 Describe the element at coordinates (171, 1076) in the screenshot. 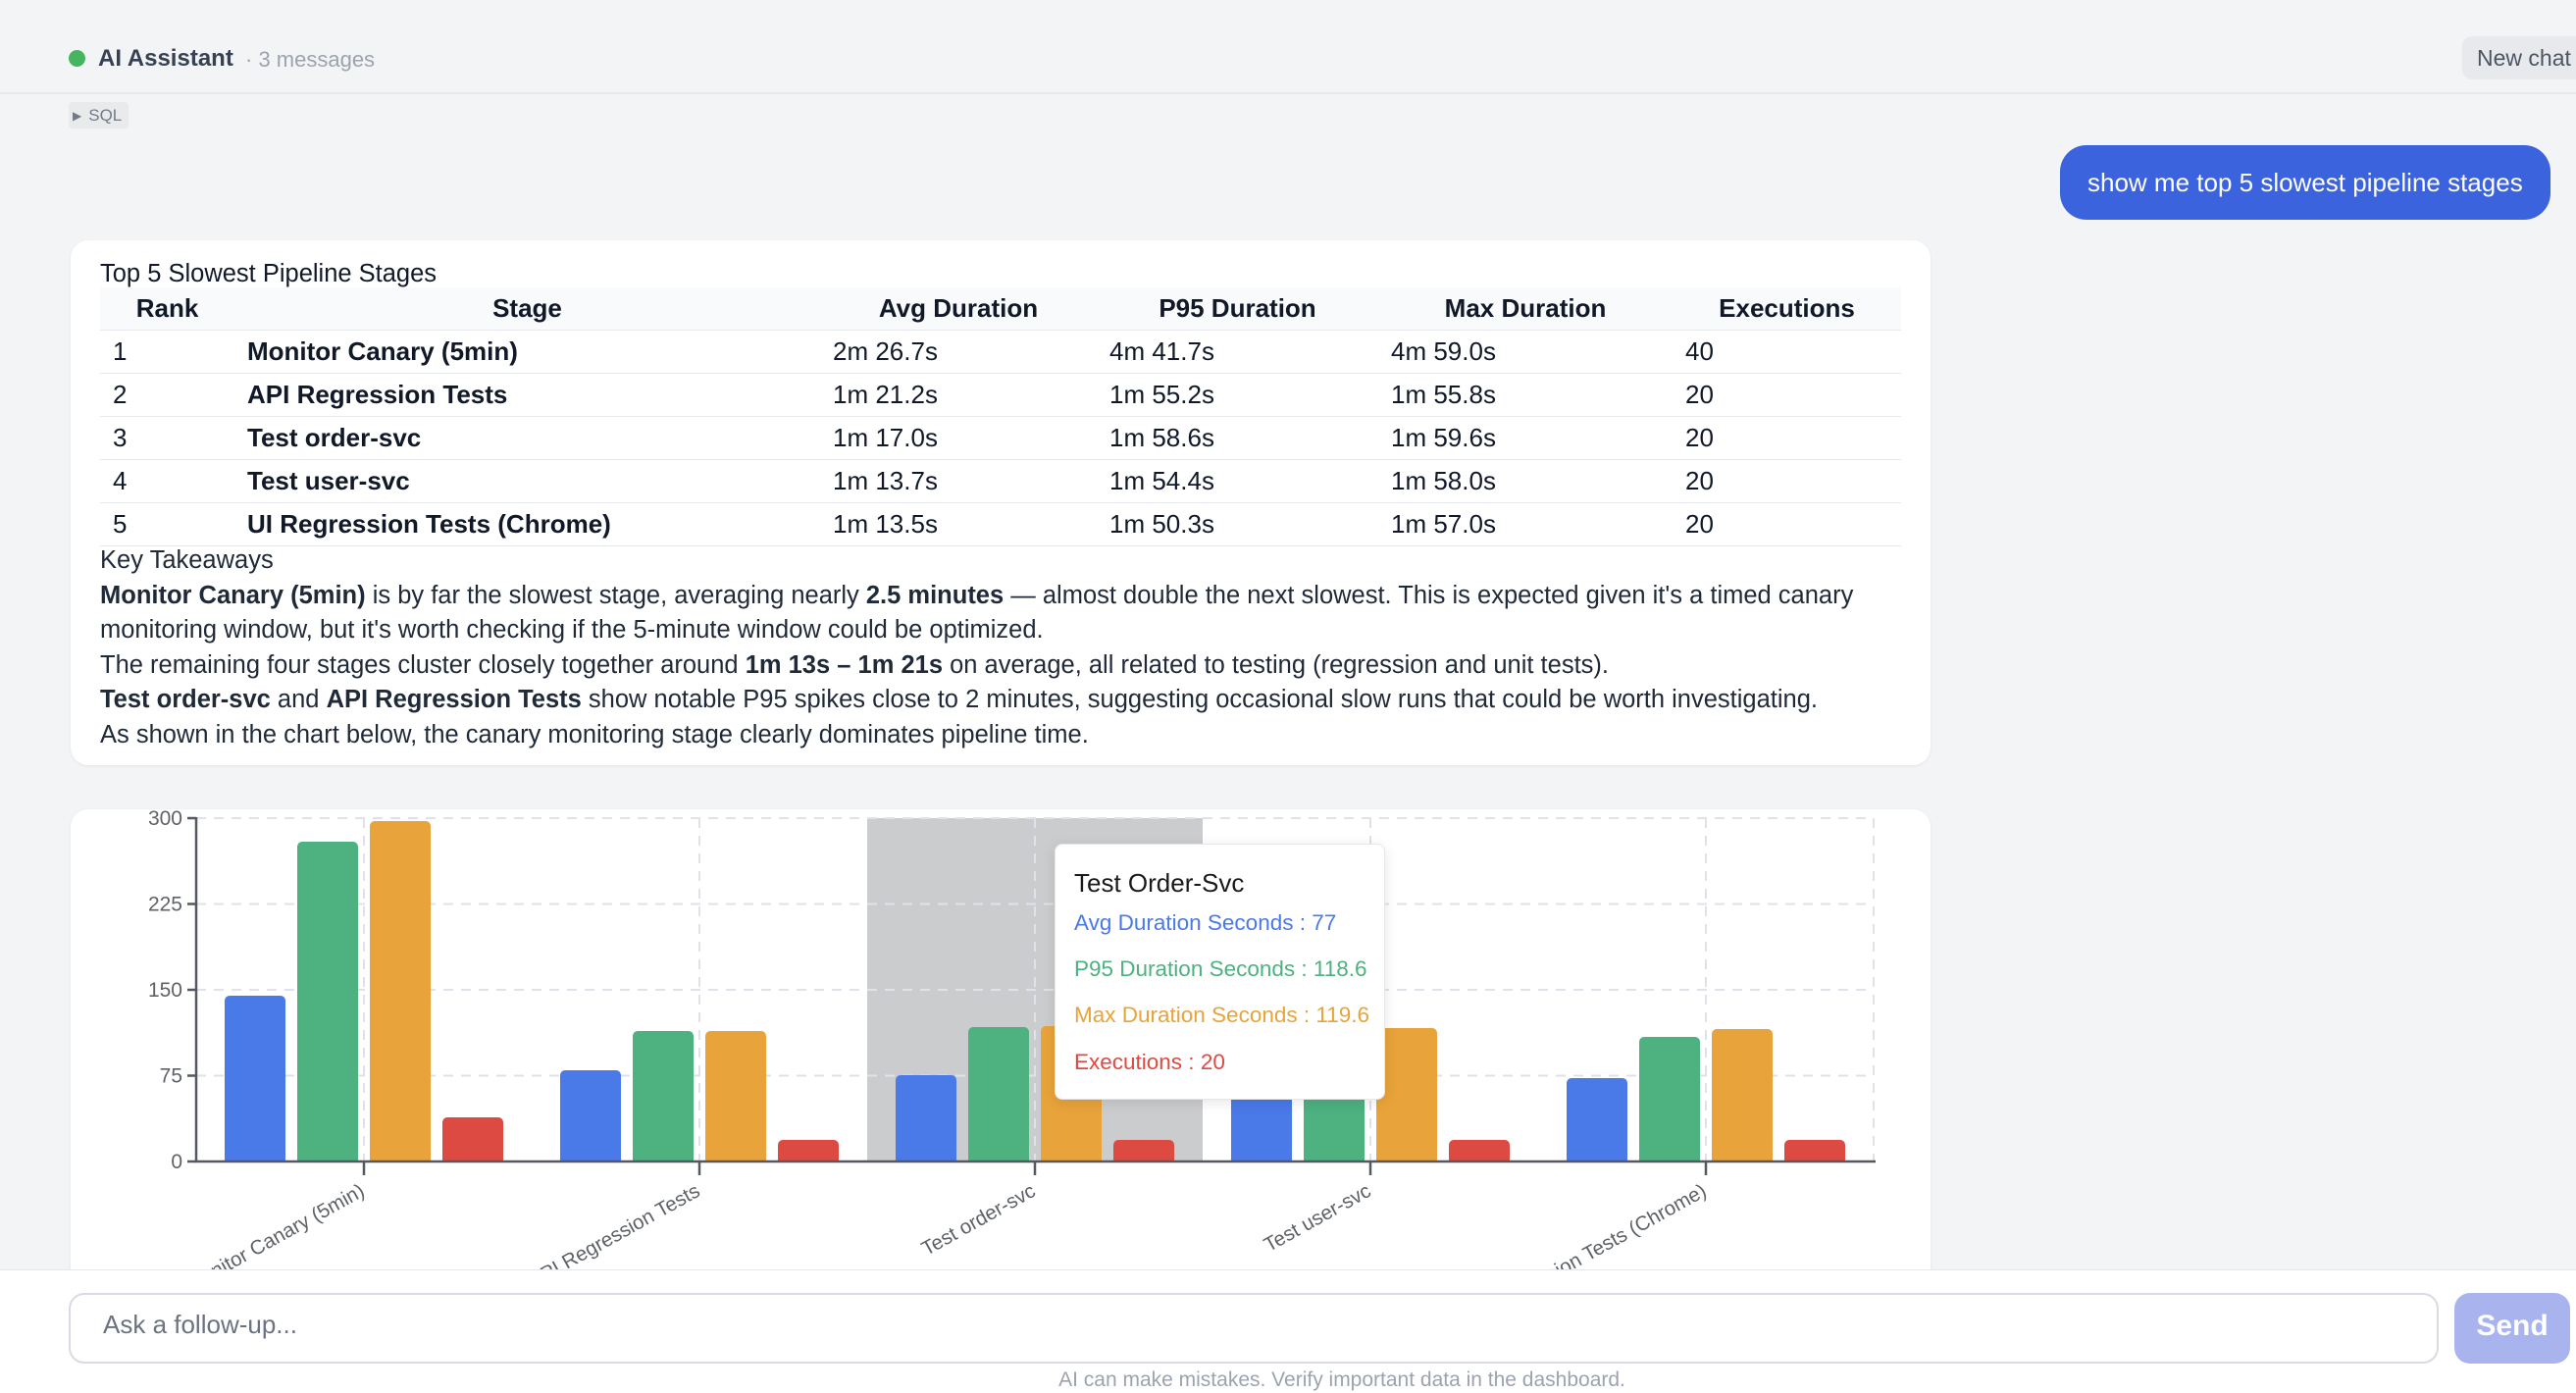

I see `svg-text: 75` at that location.